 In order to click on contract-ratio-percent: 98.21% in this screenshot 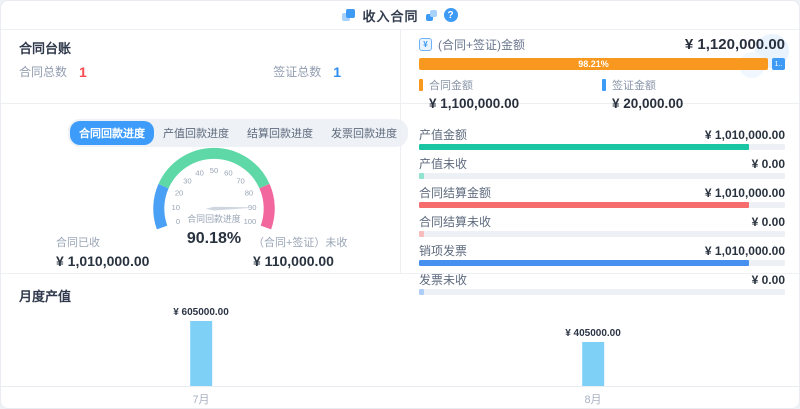, I will do `click(593, 64)`.